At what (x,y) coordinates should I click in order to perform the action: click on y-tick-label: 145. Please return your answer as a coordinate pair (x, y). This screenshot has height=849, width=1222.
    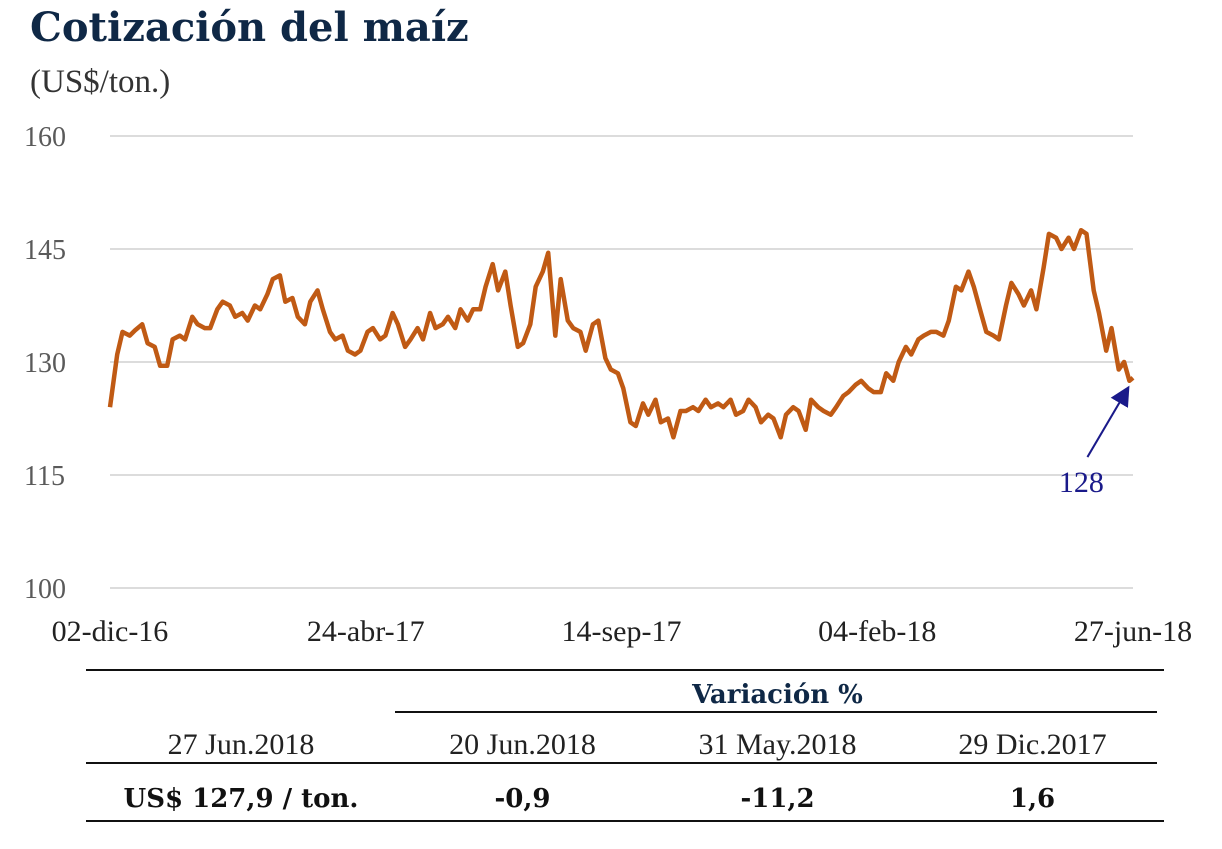
    Looking at the image, I should click on (45, 250).